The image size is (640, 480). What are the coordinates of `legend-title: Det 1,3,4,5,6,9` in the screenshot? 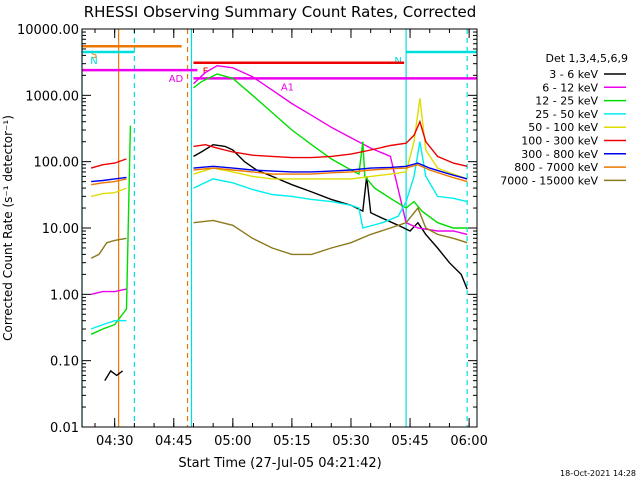 It's located at (586, 58).